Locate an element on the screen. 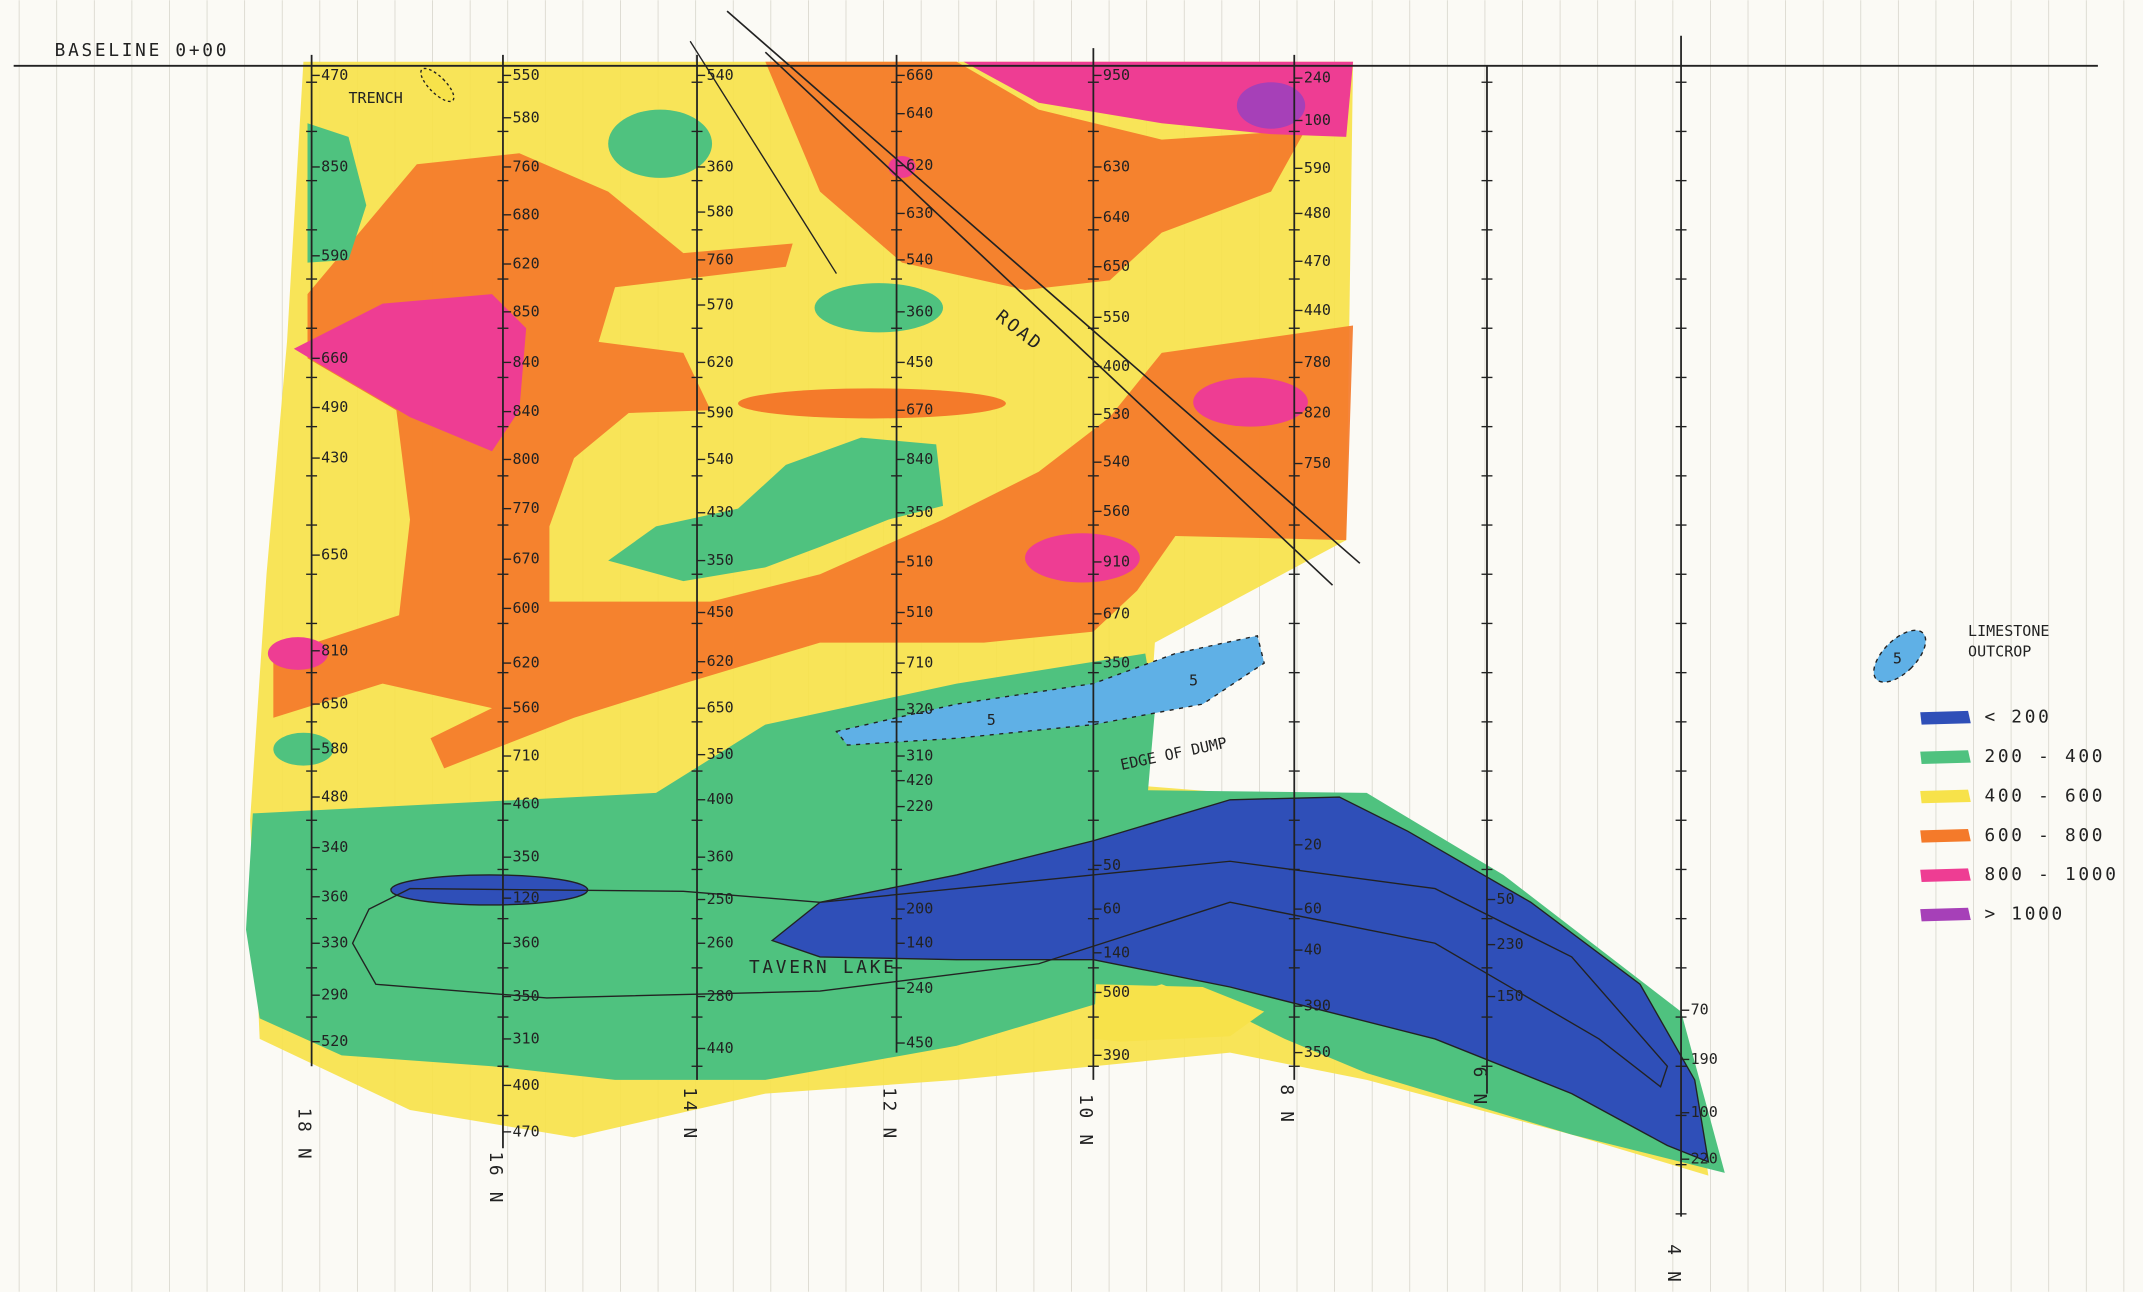  reading: 460 is located at coordinates (526, 803).